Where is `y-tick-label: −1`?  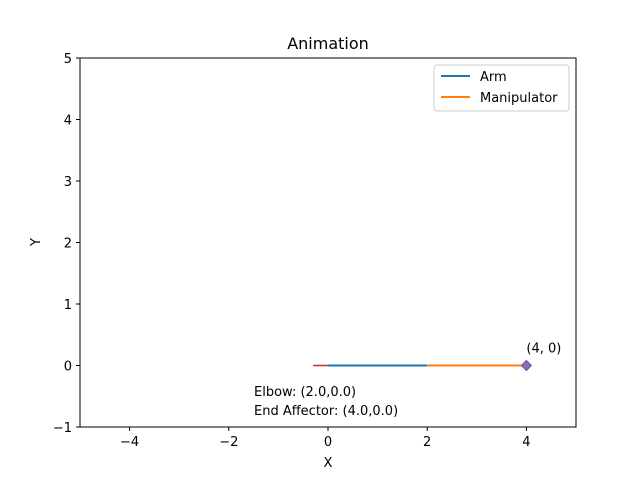 y-tick-label: −1 is located at coordinates (62, 428).